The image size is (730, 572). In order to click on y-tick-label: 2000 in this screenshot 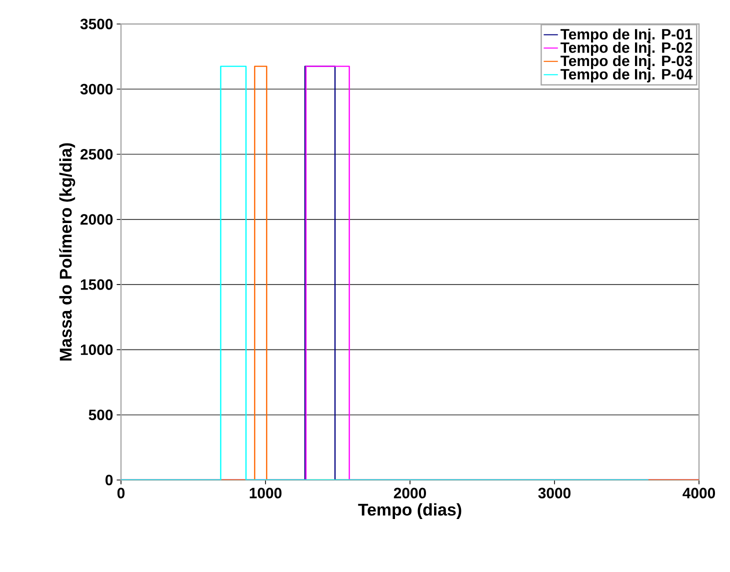, I will do `click(96, 219)`.